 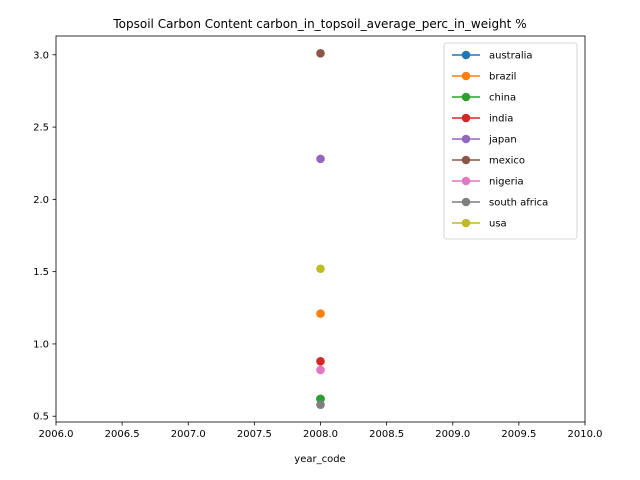 I want to click on data-point-brazil, so click(x=320, y=313).